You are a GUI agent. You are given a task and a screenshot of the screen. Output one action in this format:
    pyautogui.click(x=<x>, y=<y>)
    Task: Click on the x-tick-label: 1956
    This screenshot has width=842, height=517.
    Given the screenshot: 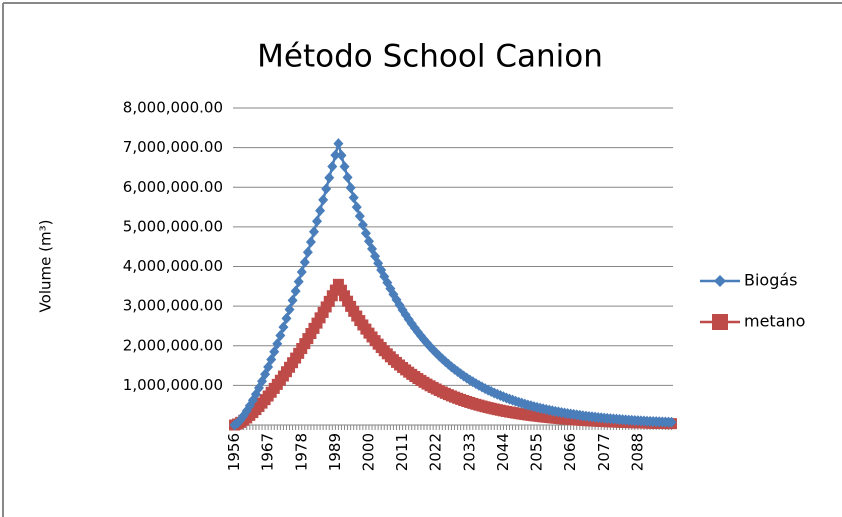 What is the action you would take?
    pyautogui.click(x=234, y=452)
    